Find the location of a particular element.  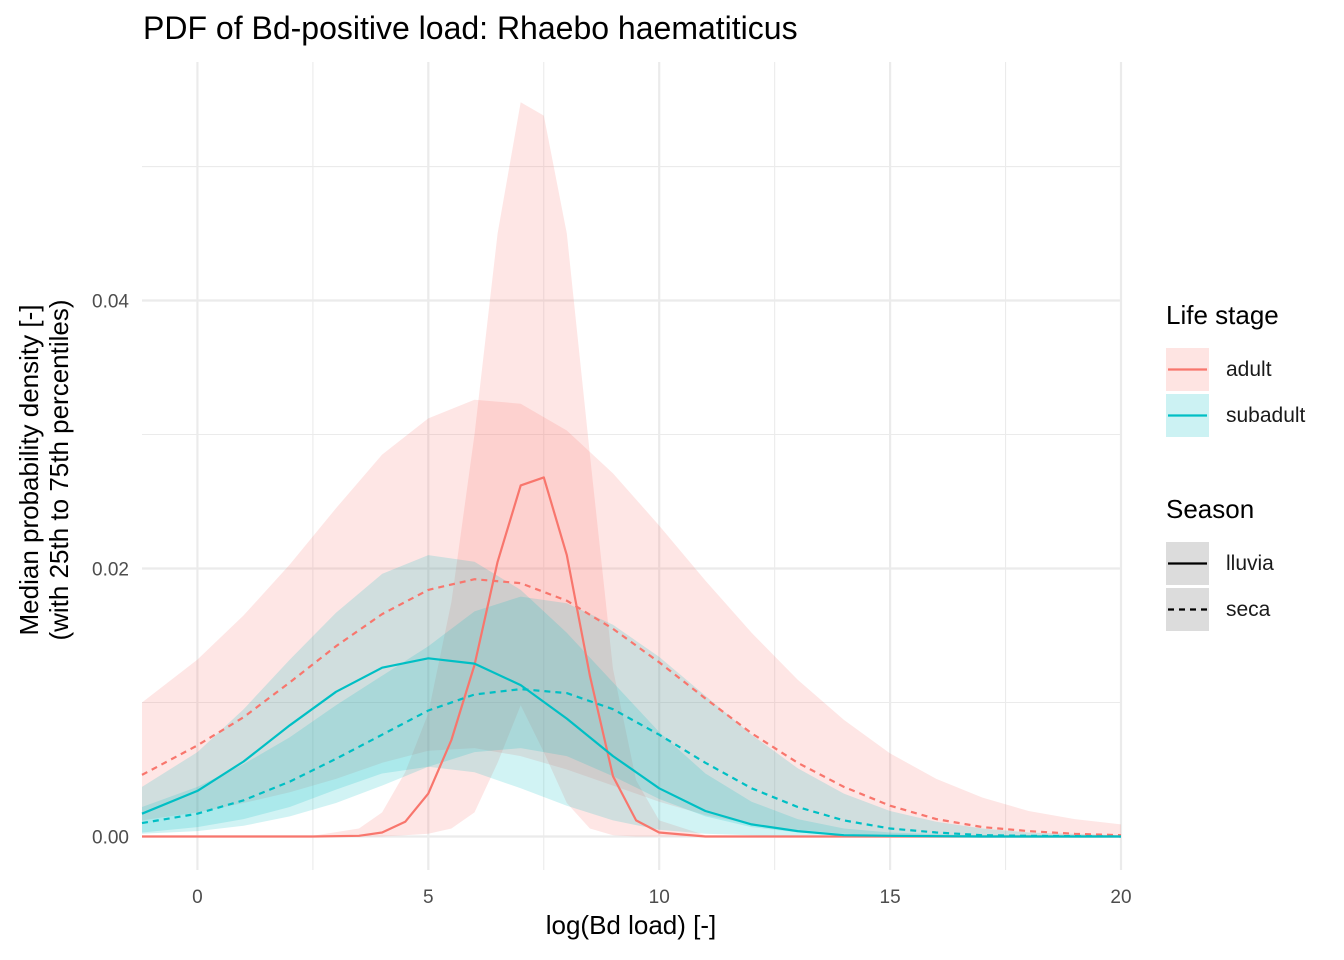

legend-label-lluvia: lluvia is located at coordinates (1250, 563).